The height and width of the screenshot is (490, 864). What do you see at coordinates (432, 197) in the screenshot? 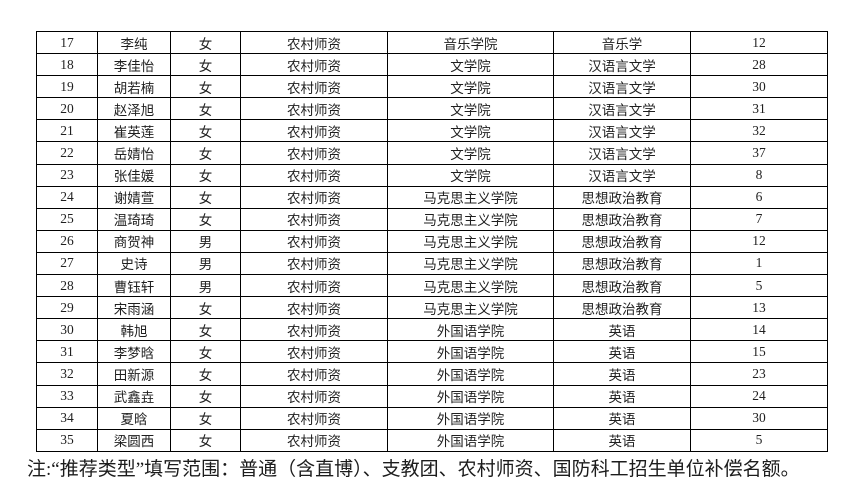
I see `table-row: 24 谢婧萱女农村师资 马克思主义学院 思想政治教育 6` at bounding box center [432, 197].